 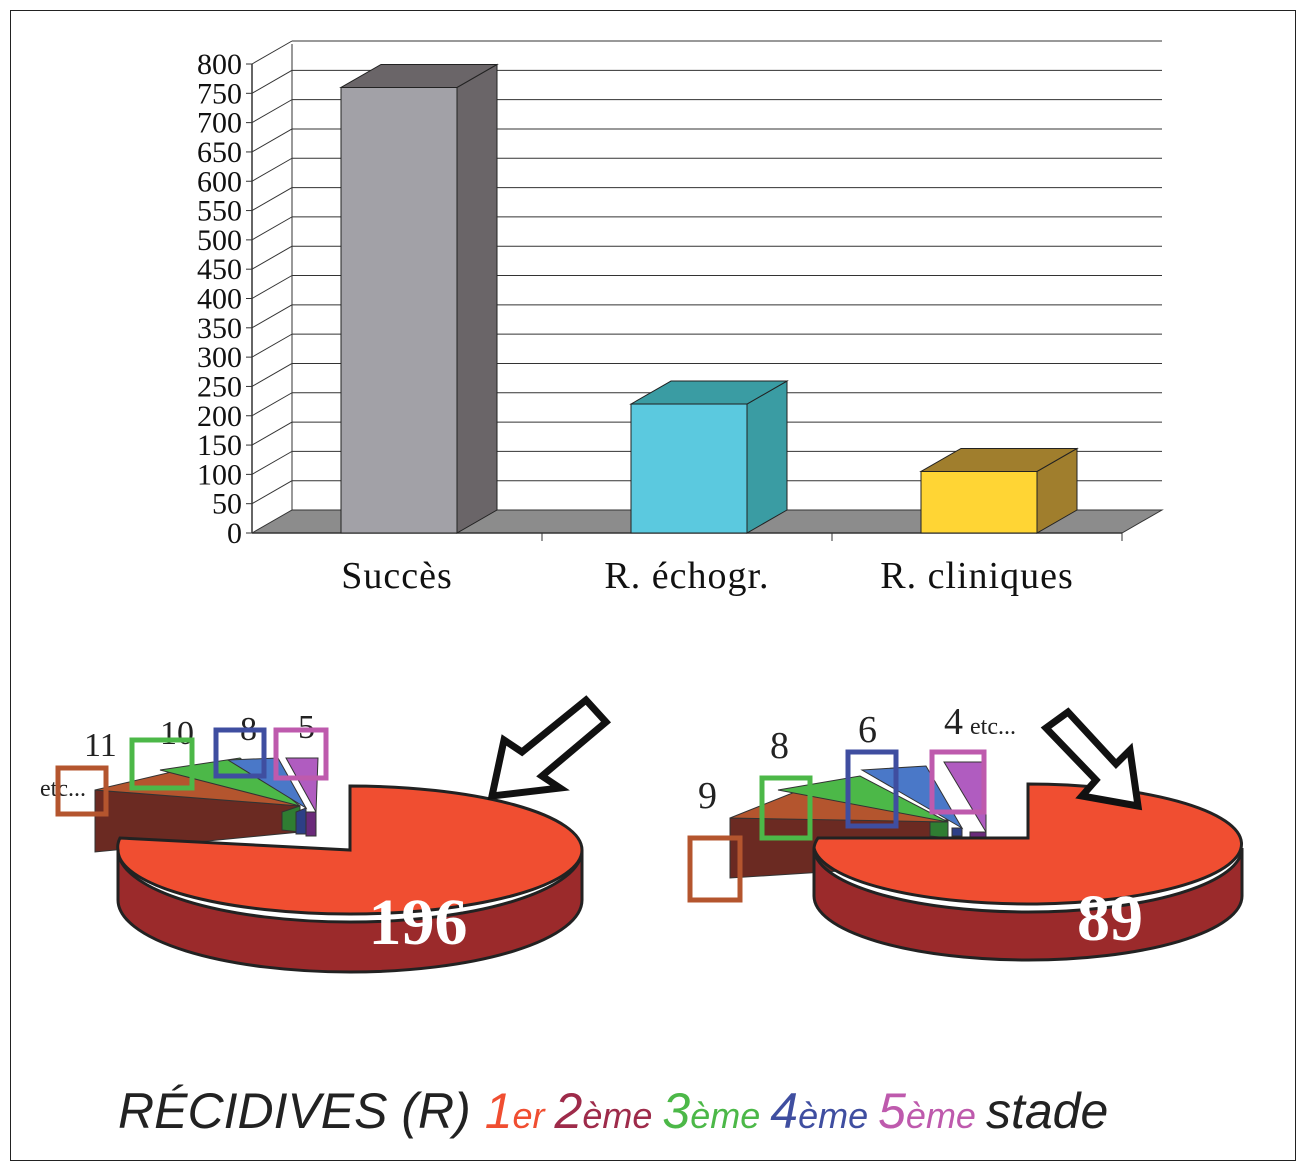 I want to click on x-tick-labels: Succès R. échogr. R. cliniques, so click(x=732, y=565).